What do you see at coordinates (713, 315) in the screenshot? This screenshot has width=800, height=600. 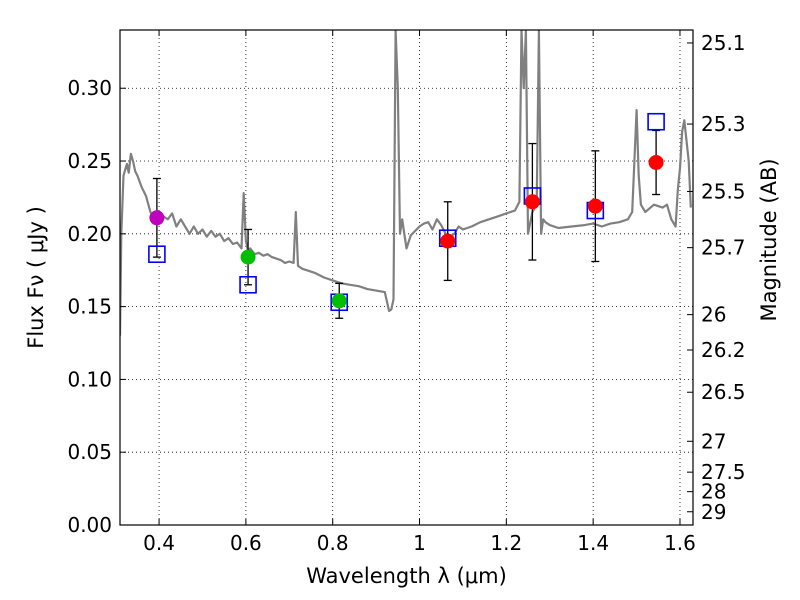 I see `mag-tick-label: 26` at bounding box center [713, 315].